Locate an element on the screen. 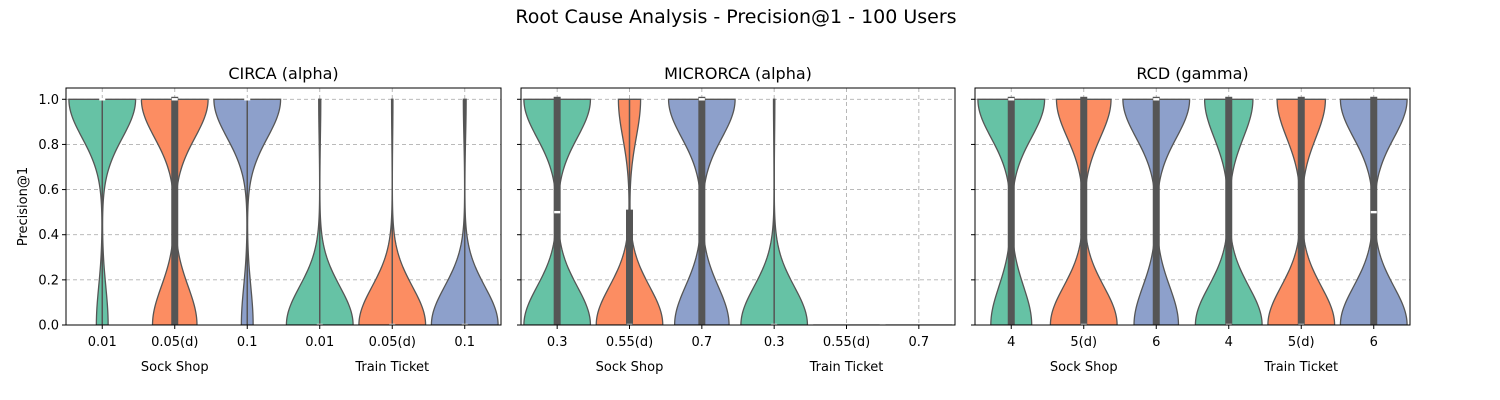 This screenshot has width=1500, height=400. y-tick-label: 0.8 is located at coordinates (48, 145).